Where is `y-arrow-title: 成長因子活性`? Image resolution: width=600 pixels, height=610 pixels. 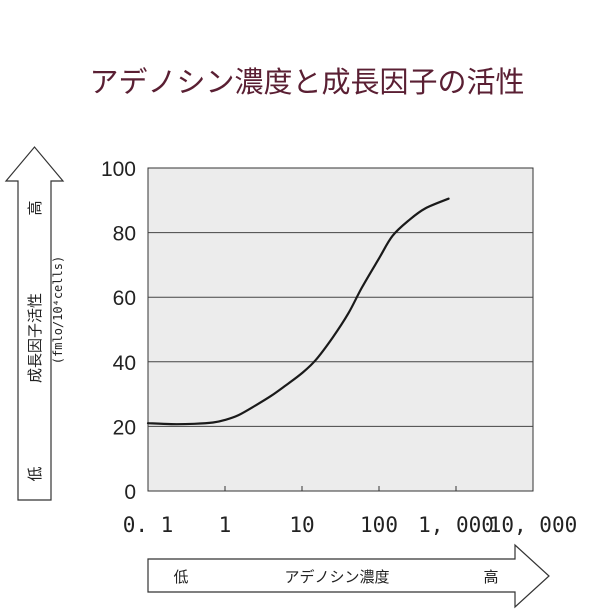 y-arrow-title: 成長因子活性 is located at coordinates (35, 338).